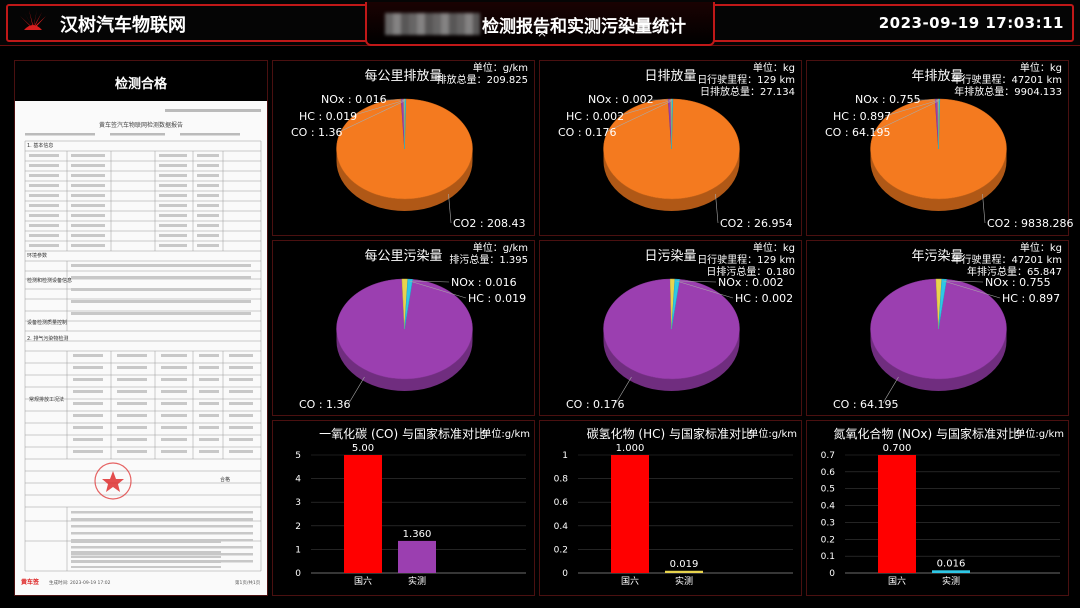 The image size is (1080, 608). I want to click on pie-label-co2: CO2 : 26.954, so click(756, 223).